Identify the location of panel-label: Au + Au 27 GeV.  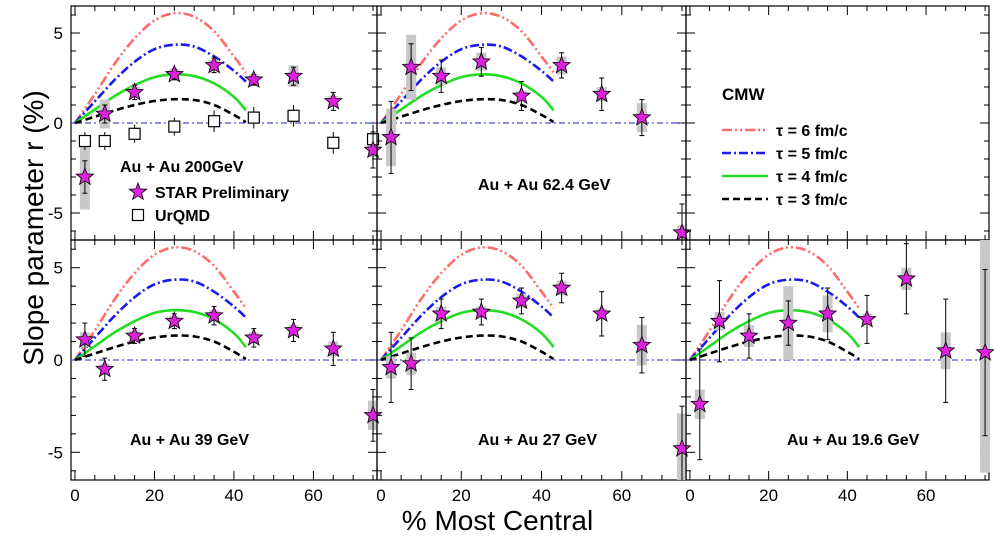
(537, 440).